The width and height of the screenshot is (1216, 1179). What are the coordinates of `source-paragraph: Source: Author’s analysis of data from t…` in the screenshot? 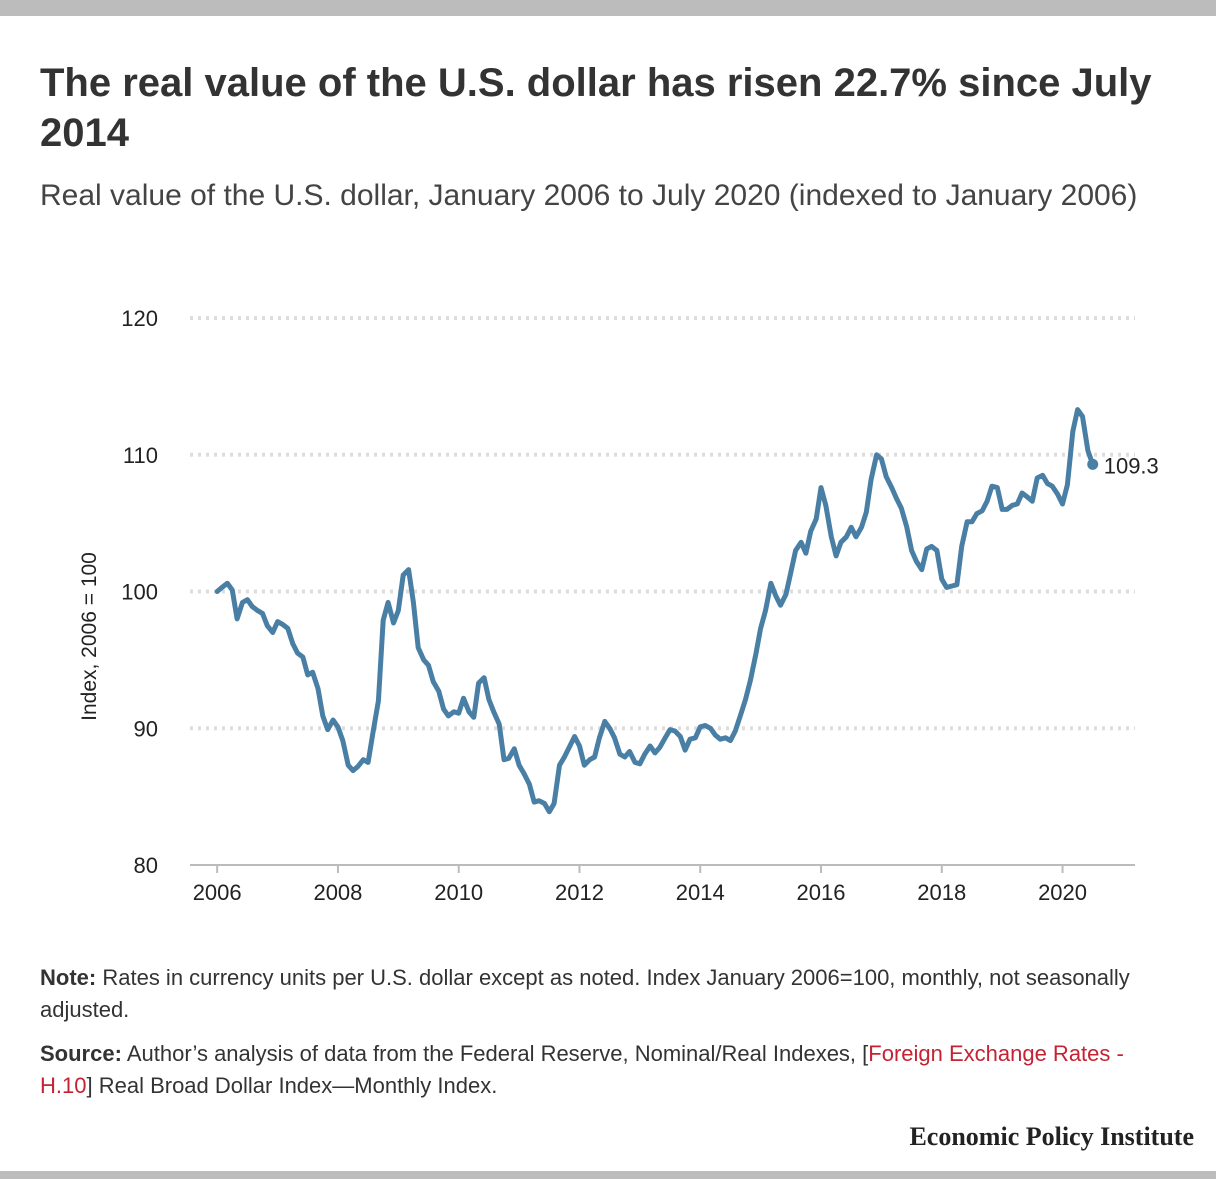 It's located at (610, 1070).